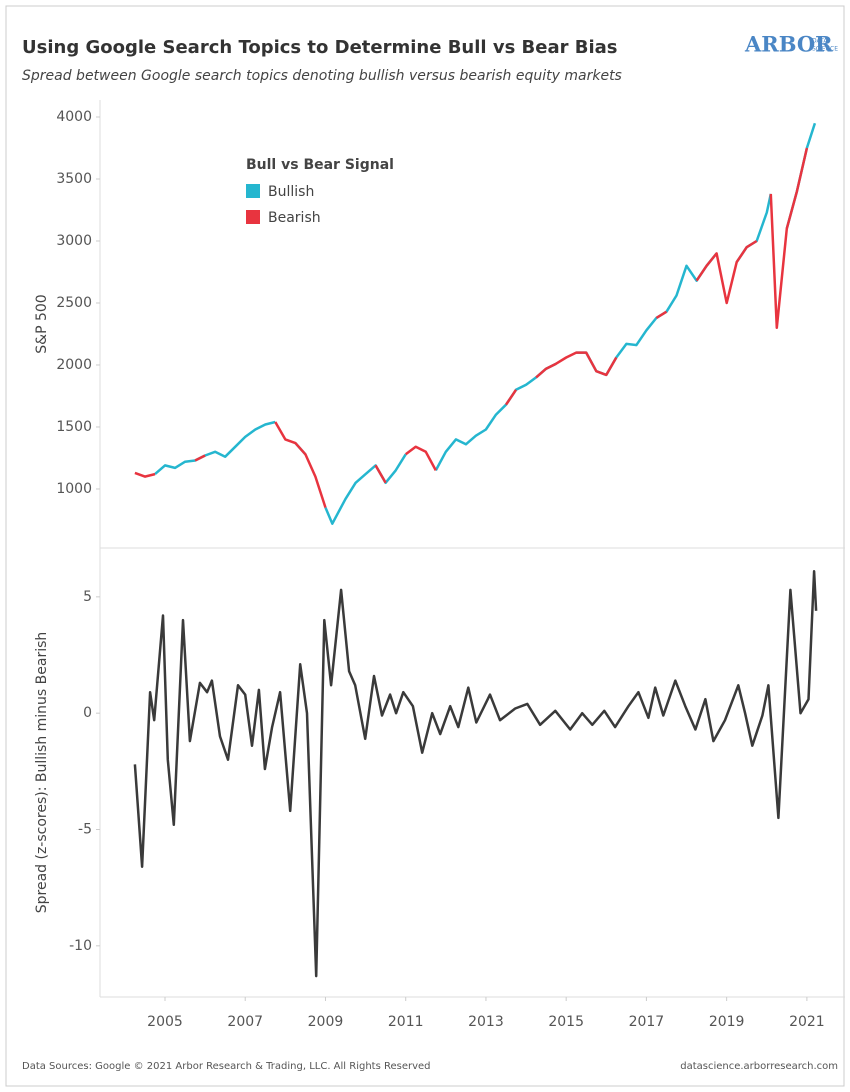 The image size is (850, 1092). I want to click on y-tick-label: 0, so click(87, 713).